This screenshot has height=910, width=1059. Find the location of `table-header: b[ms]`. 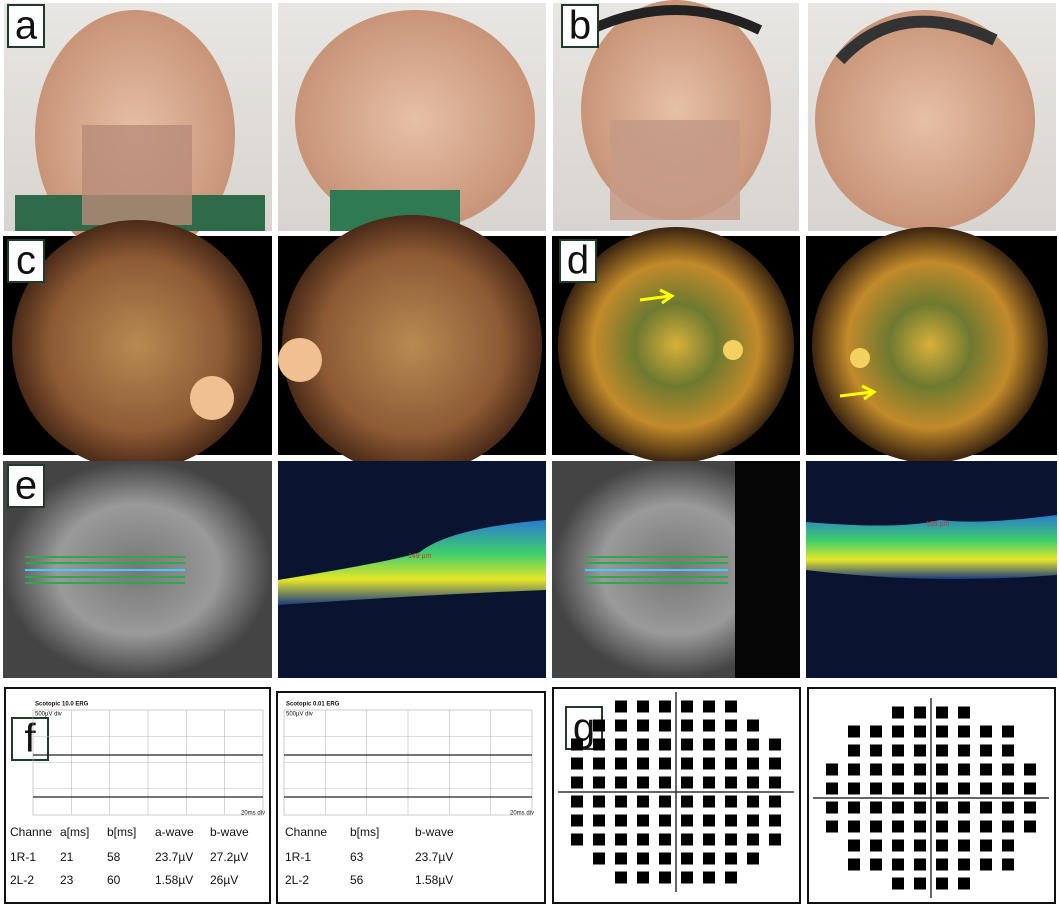

table-header: b[ms] is located at coordinates (121, 832).